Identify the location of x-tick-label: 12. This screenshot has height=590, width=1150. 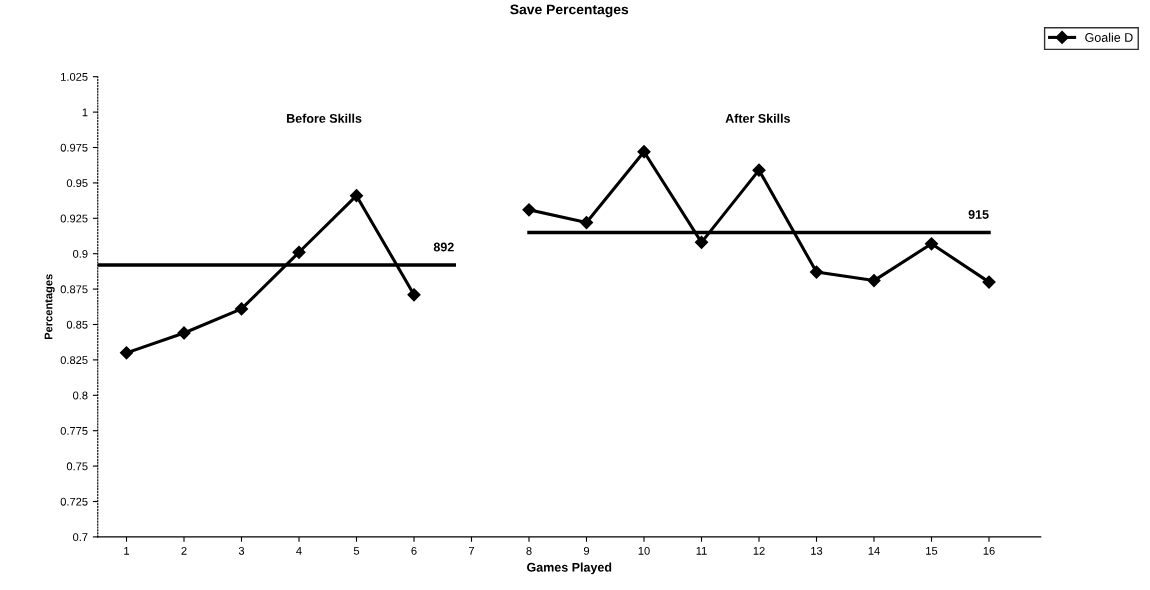
(759, 550).